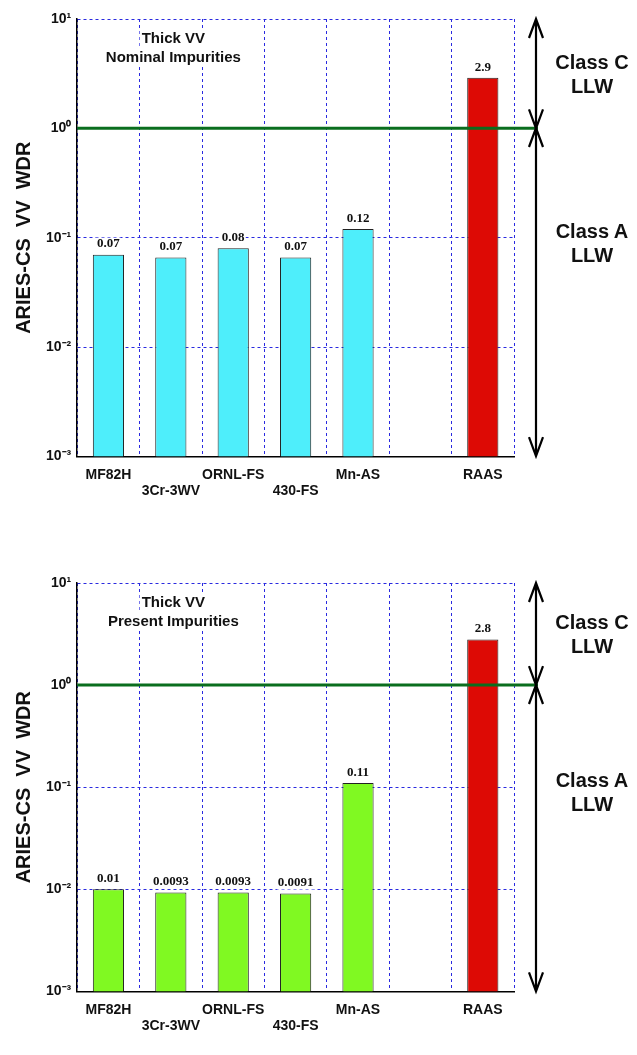  What do you see at coordinates (483, 628) in the screenshot?
I see `data-label: 2.8` at bounding box center [483, 628].